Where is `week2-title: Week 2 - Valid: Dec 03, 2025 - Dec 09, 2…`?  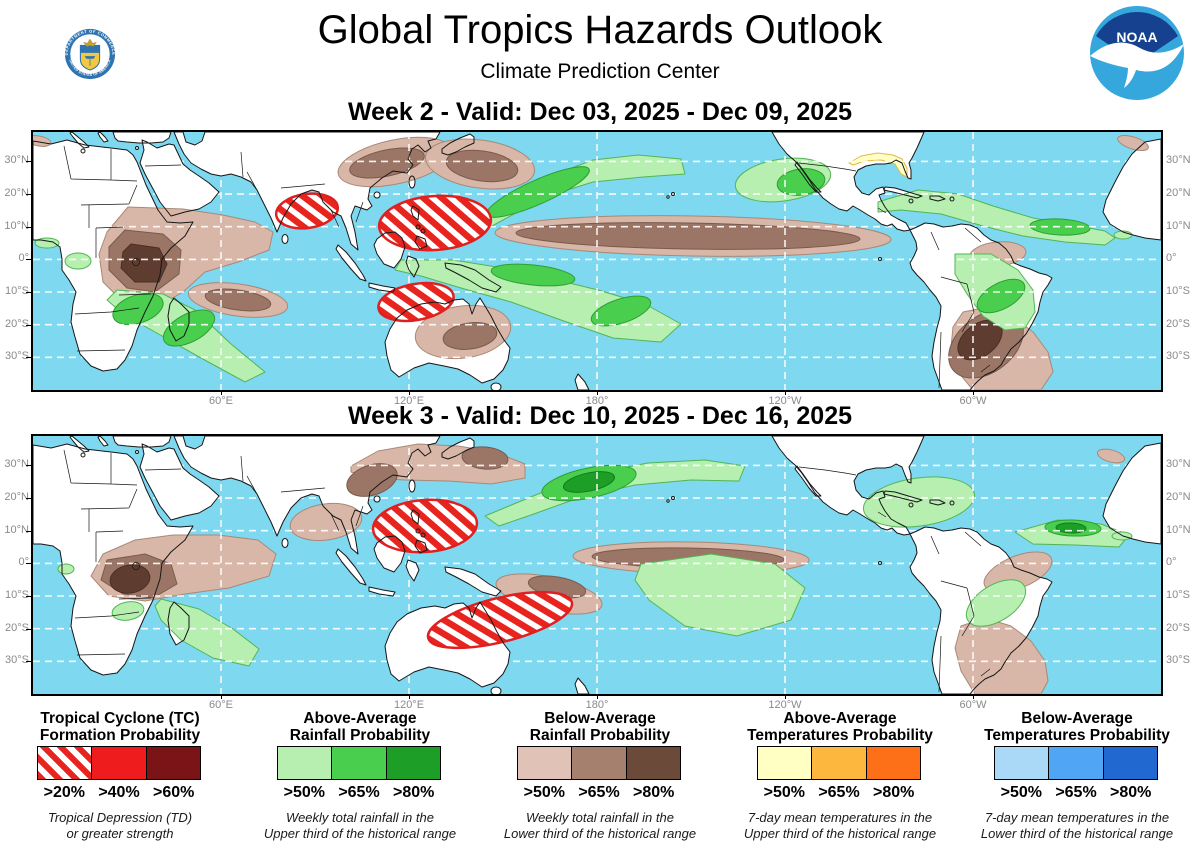 week2-title: Week 2 - Valid: Dec 03, 2025 - Dec 09, 2… is located at coordinates (600, 112).